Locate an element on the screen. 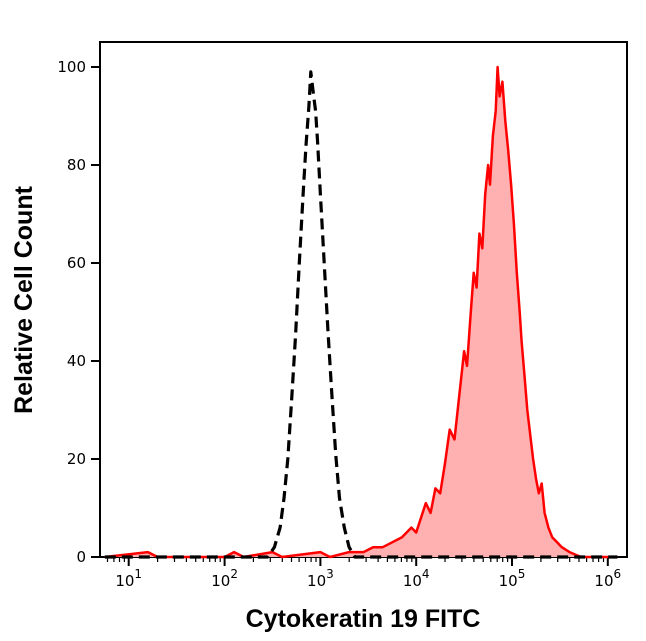  x-axis-title: Cytokeratin 19 FITC is located at coordinates (363, 619).